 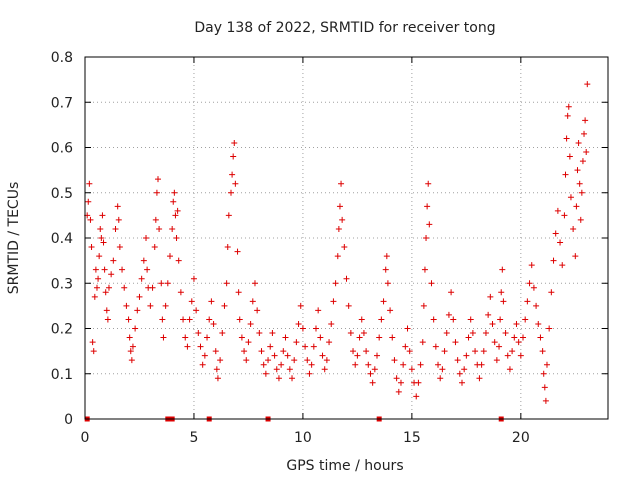 What do you see at coordinates (14, 238) in the screenshot?
I see `y-axis-label: SRMTID / TECUs` at bounding box center [14, 238].